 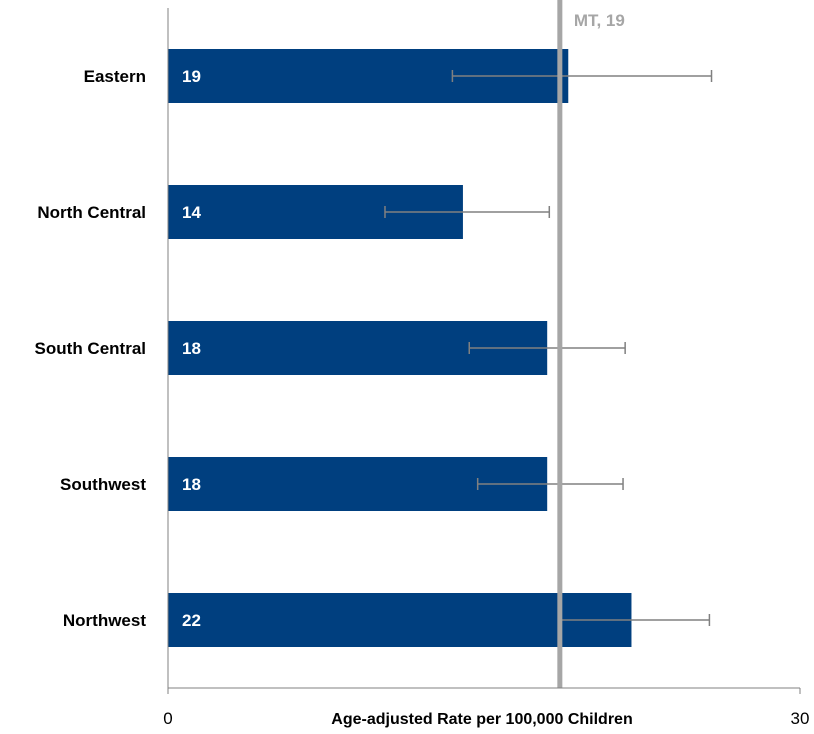 I want to click on bar-value-label: 14, so click(x=191, y=212).